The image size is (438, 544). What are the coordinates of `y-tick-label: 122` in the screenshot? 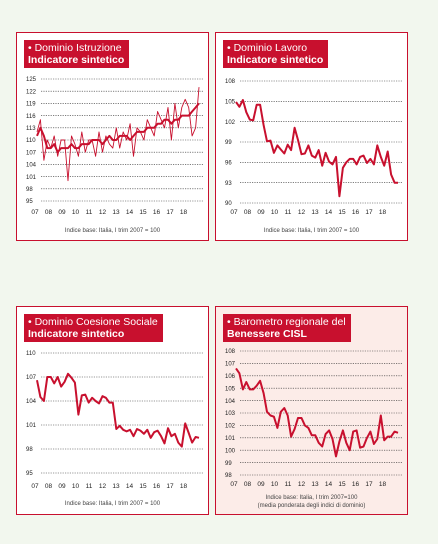 It's located at (31, 92).